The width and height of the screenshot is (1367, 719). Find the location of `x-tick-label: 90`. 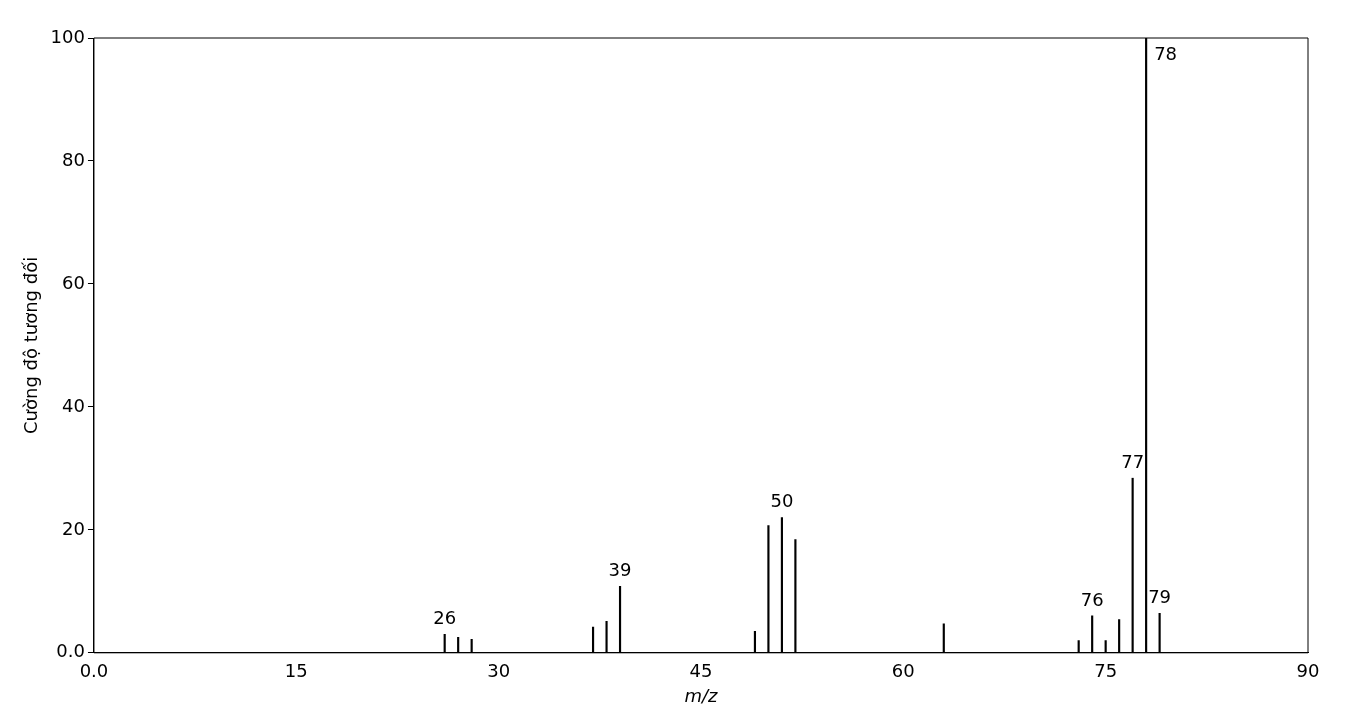

x-tick-label: 90 is located at coordinates (1308, 671).